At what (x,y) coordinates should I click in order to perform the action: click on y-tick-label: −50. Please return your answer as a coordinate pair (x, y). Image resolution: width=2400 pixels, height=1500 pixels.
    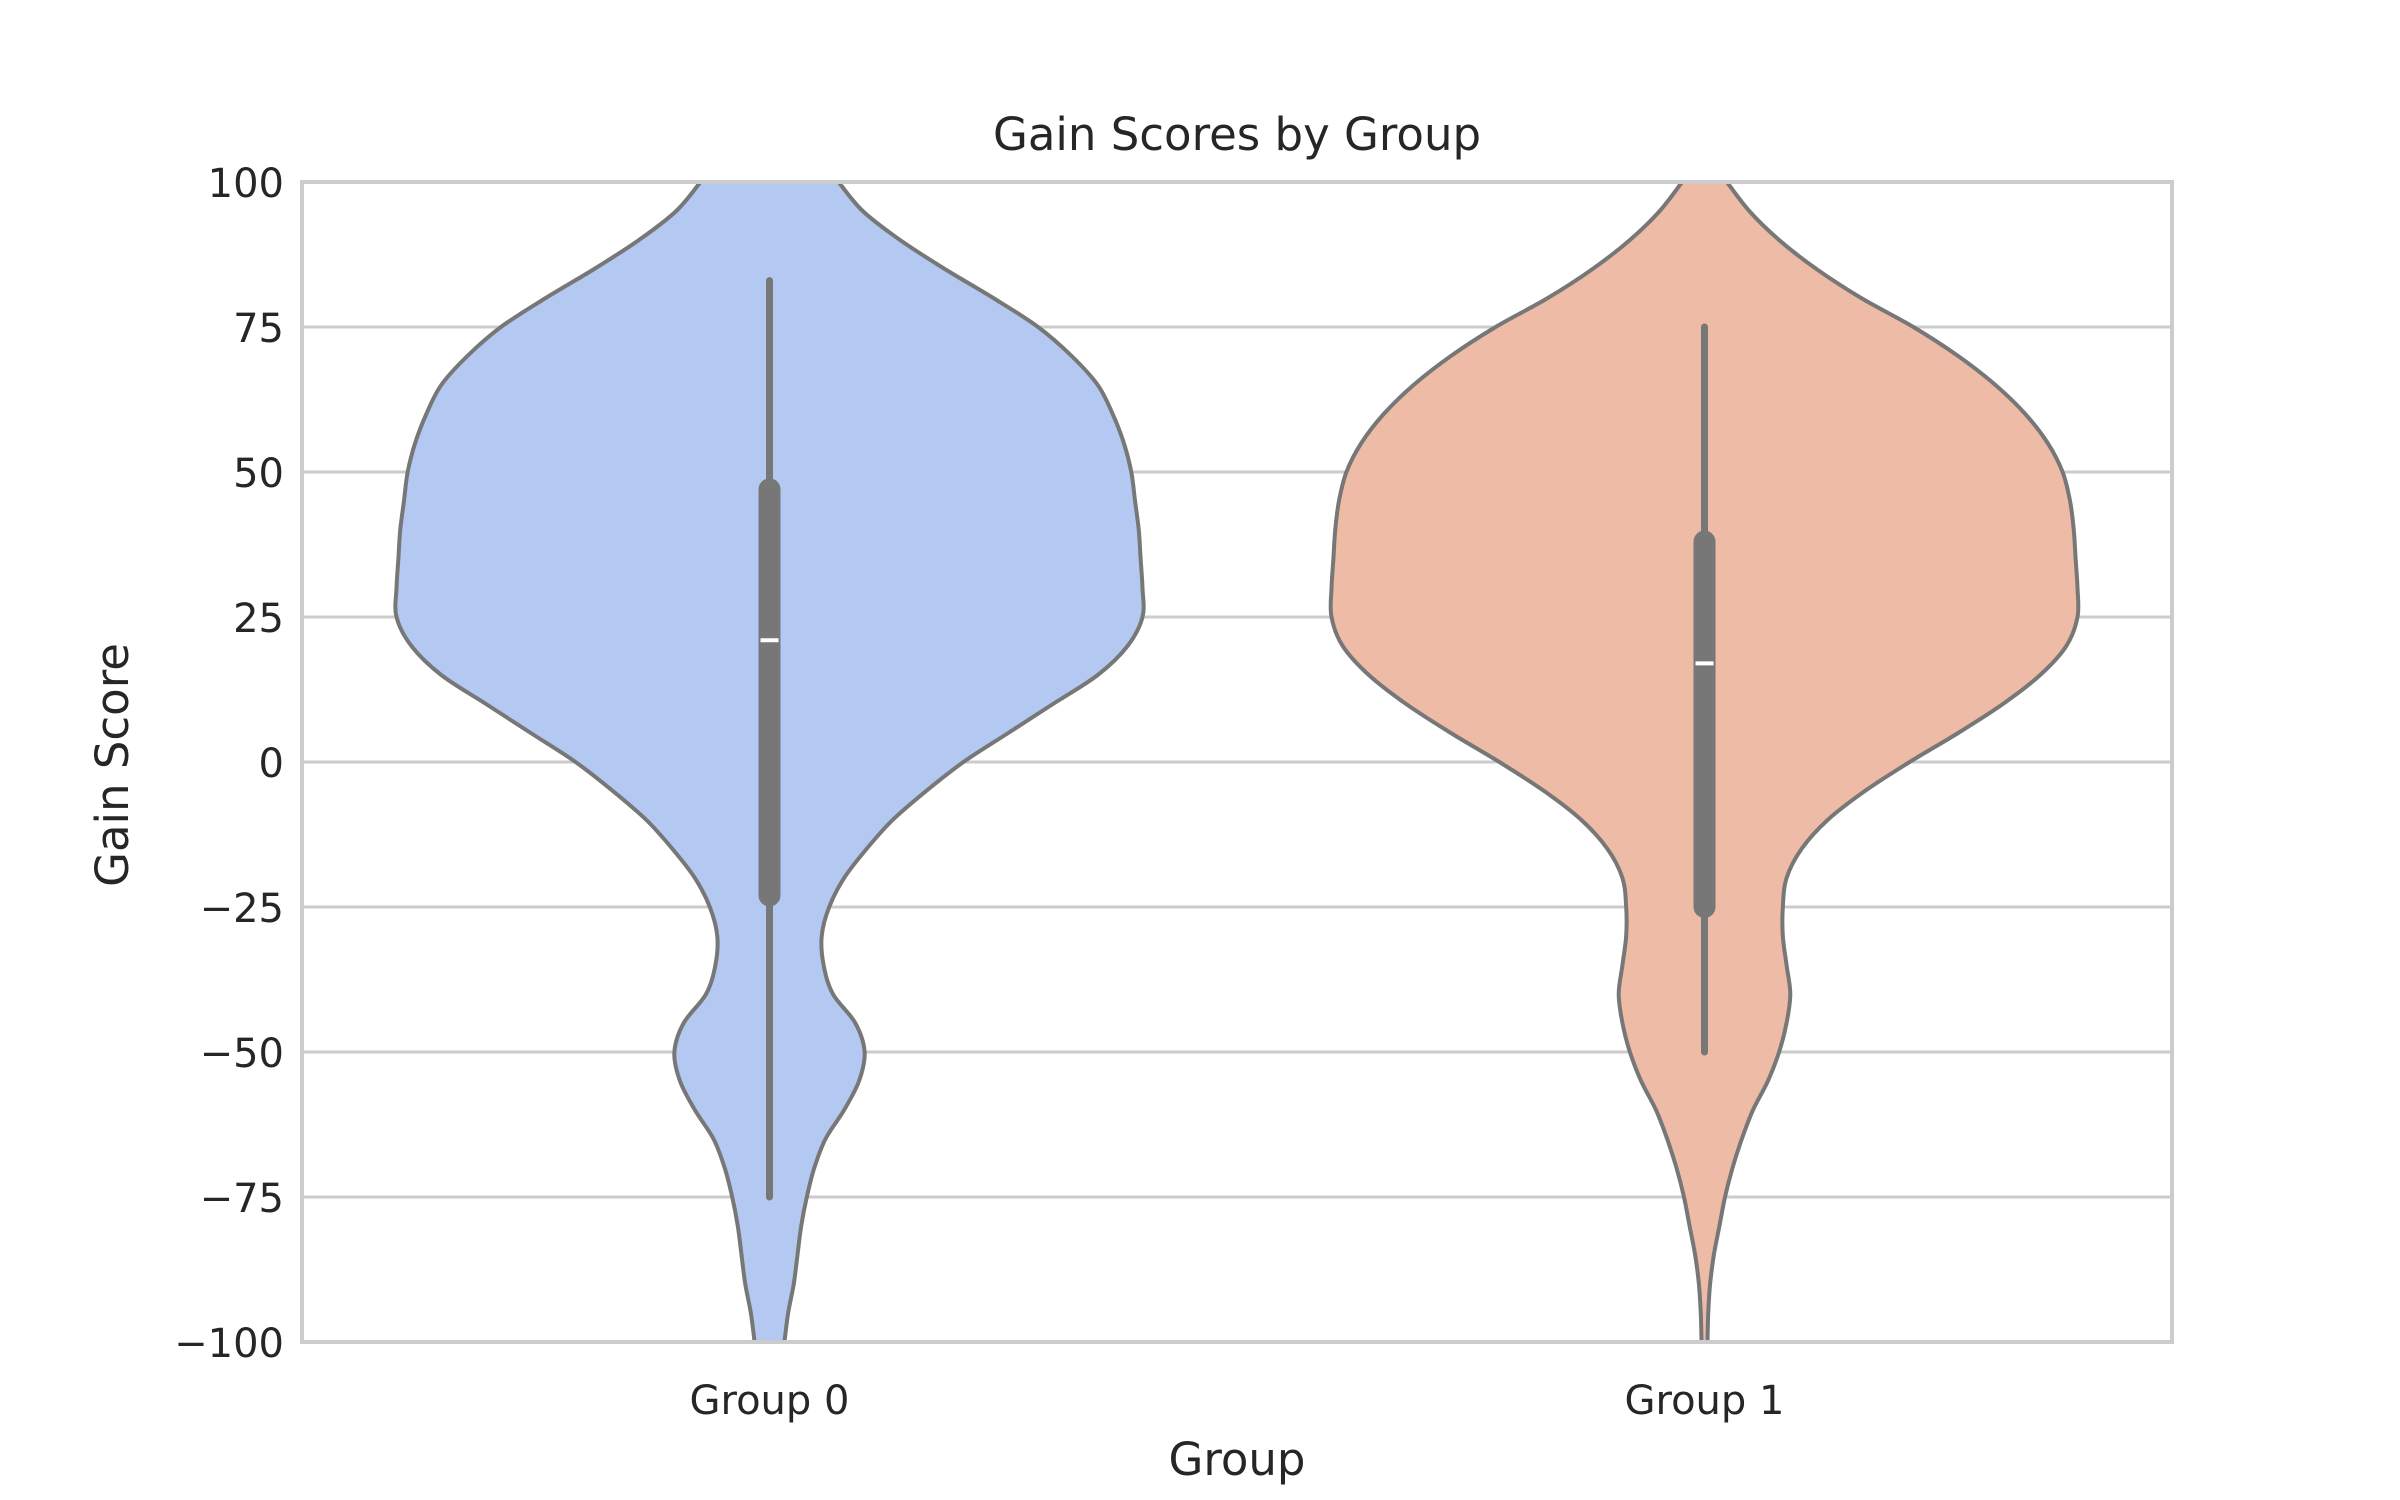
    Looking at the image, I should click on (242, 1054).